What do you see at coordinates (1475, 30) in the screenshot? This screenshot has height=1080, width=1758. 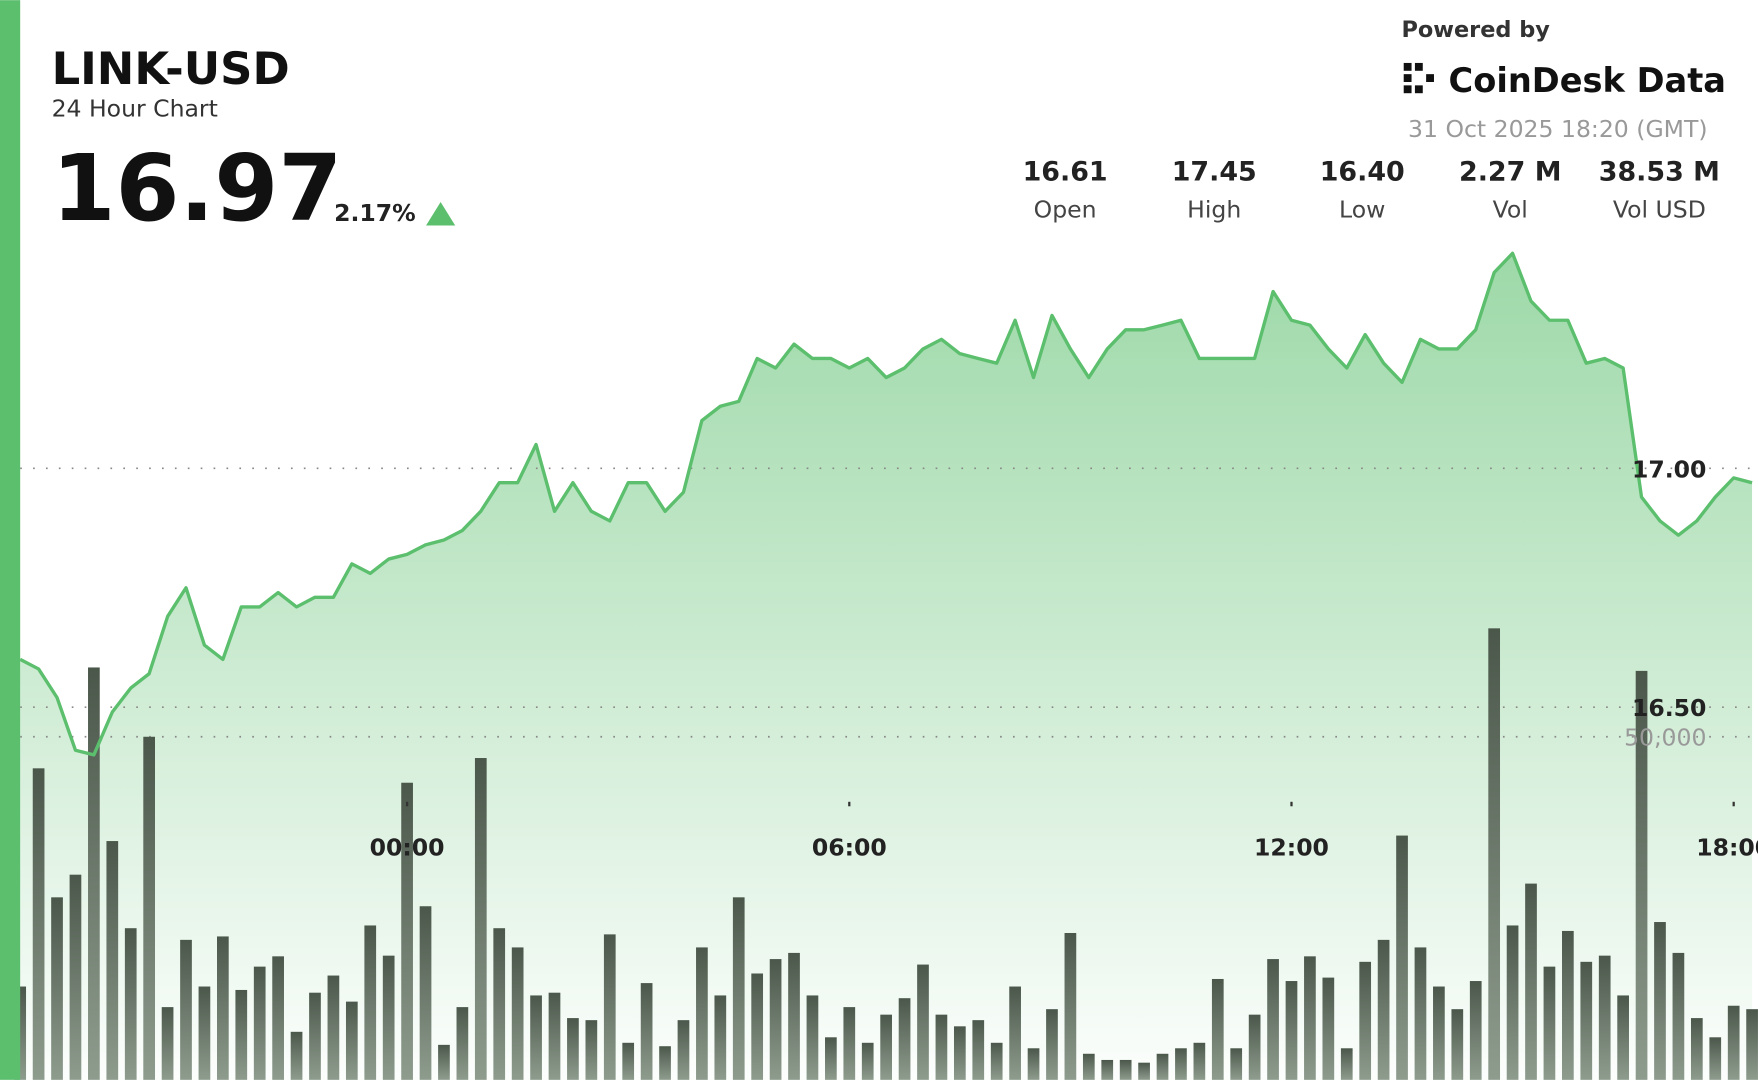 I see `powered-by: Powered by` at bounding box center [1475, 30].